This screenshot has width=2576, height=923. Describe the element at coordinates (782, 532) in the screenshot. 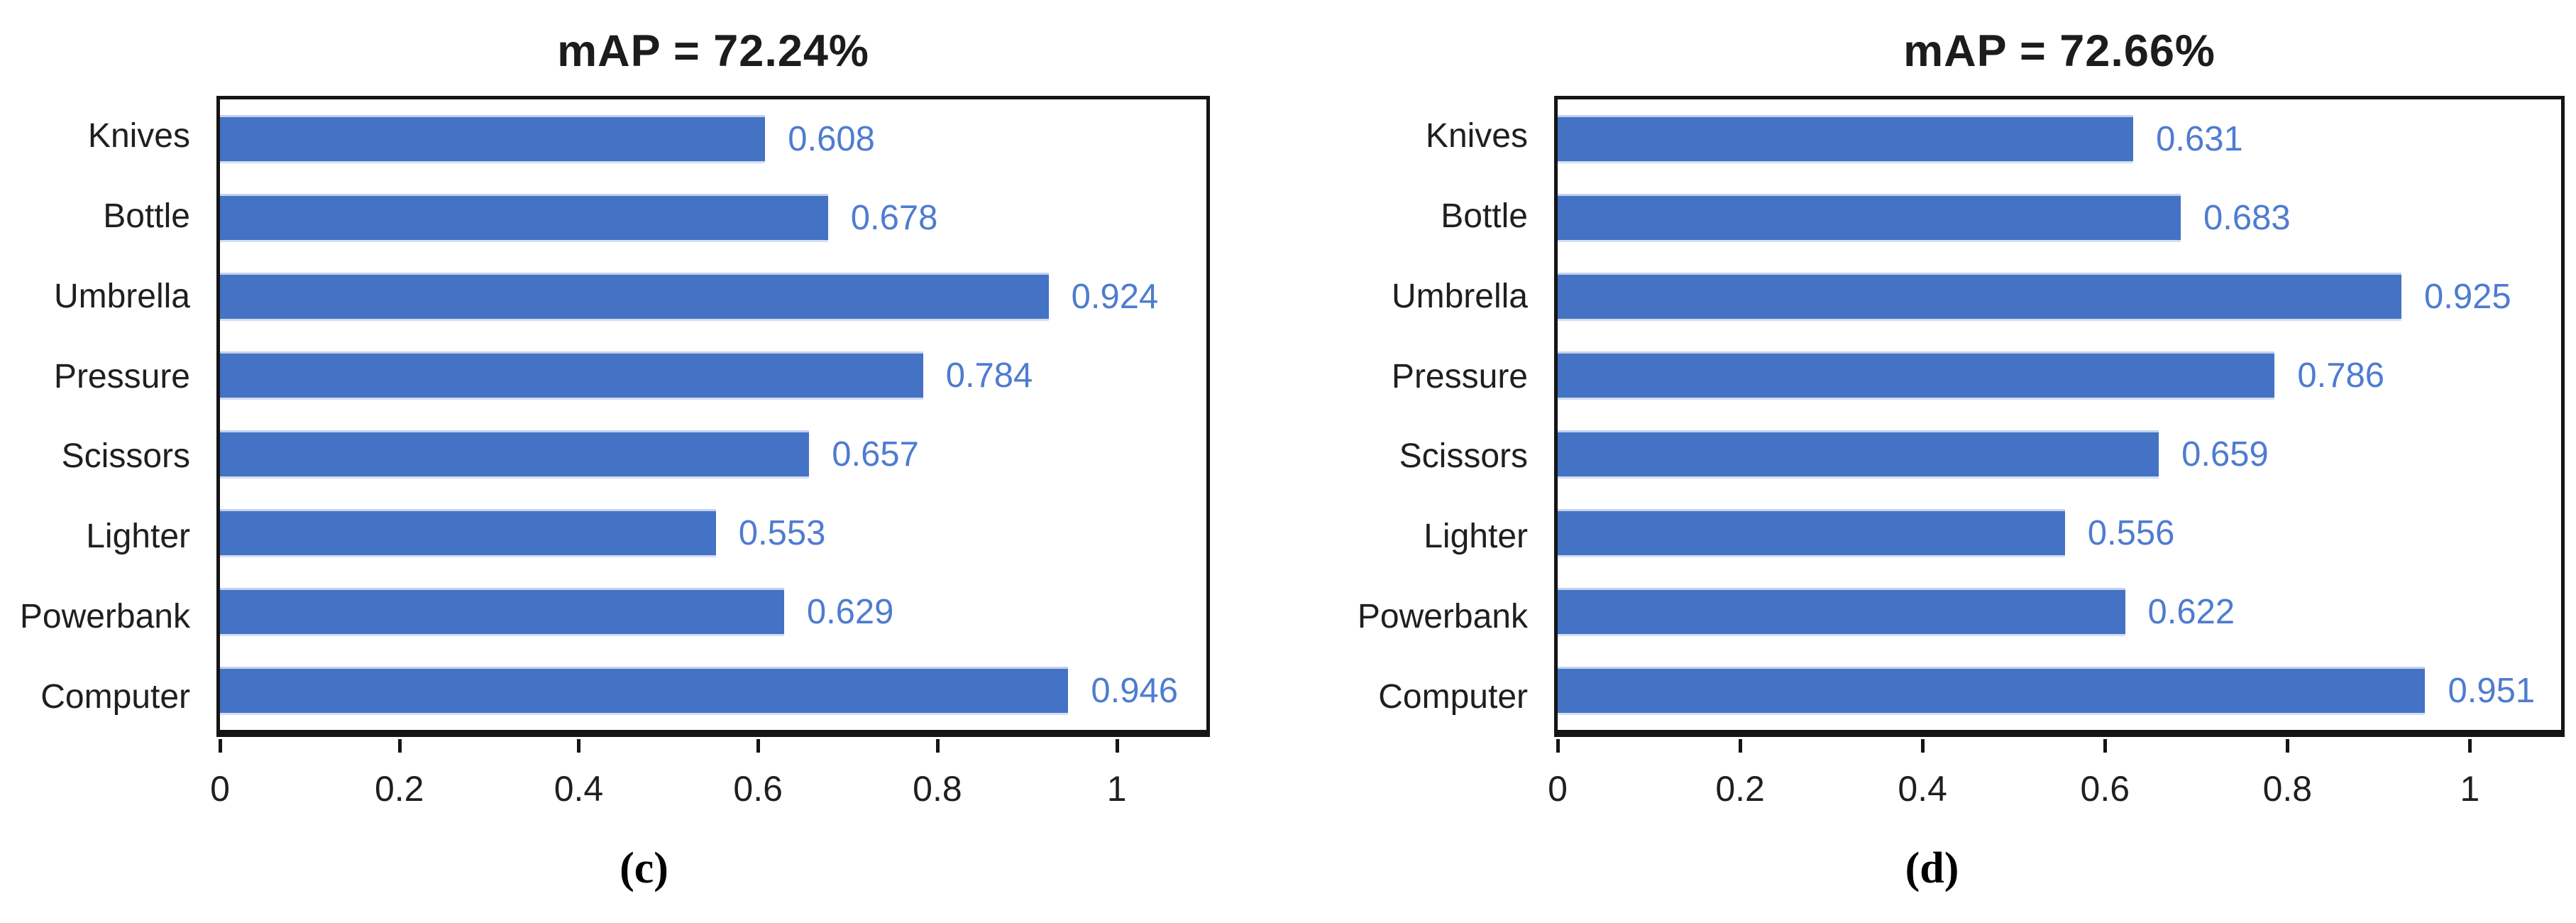

I see `bar-value-label: 0.553` at that location.